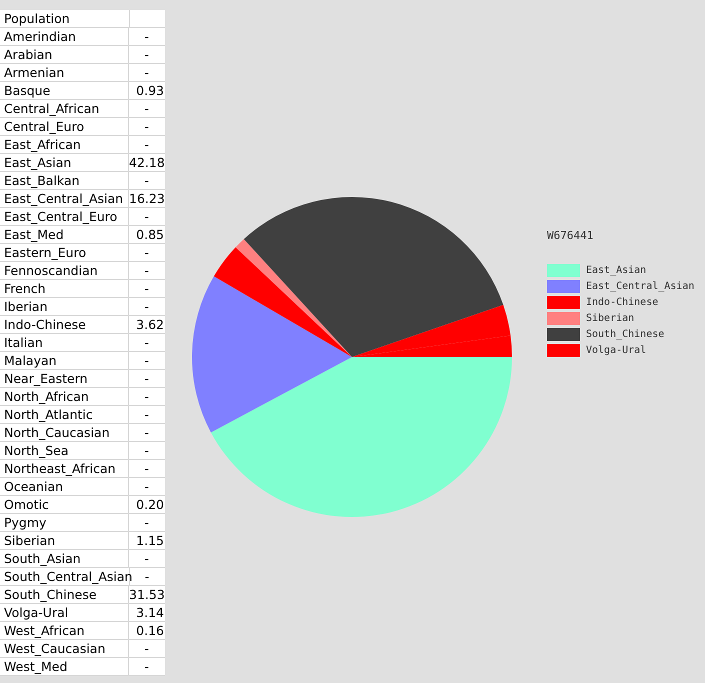  What do you see at coordinates (147, 613) in the screenshot?
I see `data-label: 3.14` at bounding box center [147, 613].